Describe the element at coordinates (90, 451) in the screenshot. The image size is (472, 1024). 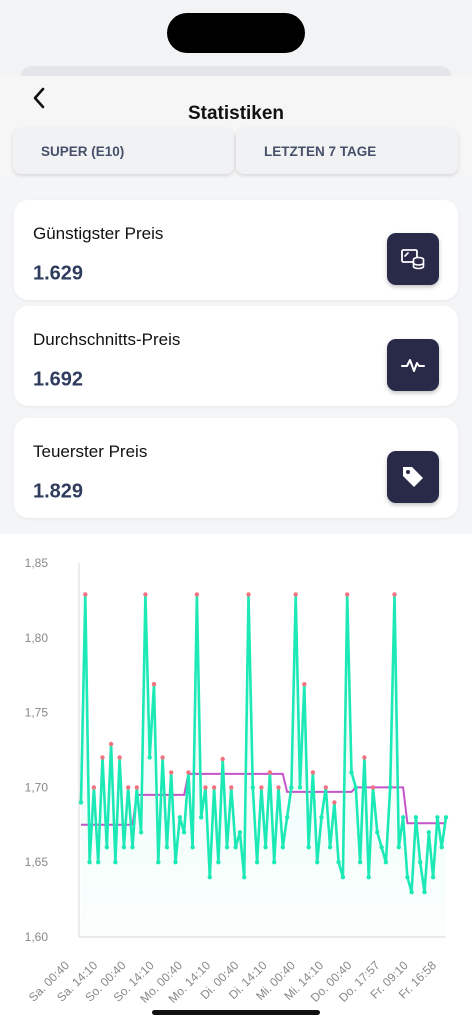
I see `most-expensive-price-label: Teuerster Preis` at that location.